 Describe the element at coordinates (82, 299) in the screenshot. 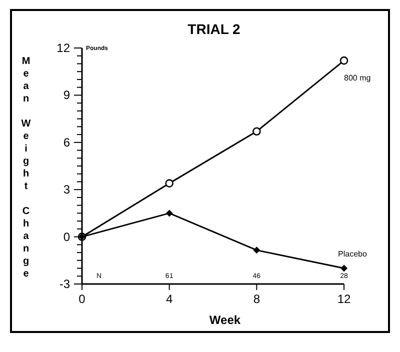

I see `x-tick-label: 0` at that location.